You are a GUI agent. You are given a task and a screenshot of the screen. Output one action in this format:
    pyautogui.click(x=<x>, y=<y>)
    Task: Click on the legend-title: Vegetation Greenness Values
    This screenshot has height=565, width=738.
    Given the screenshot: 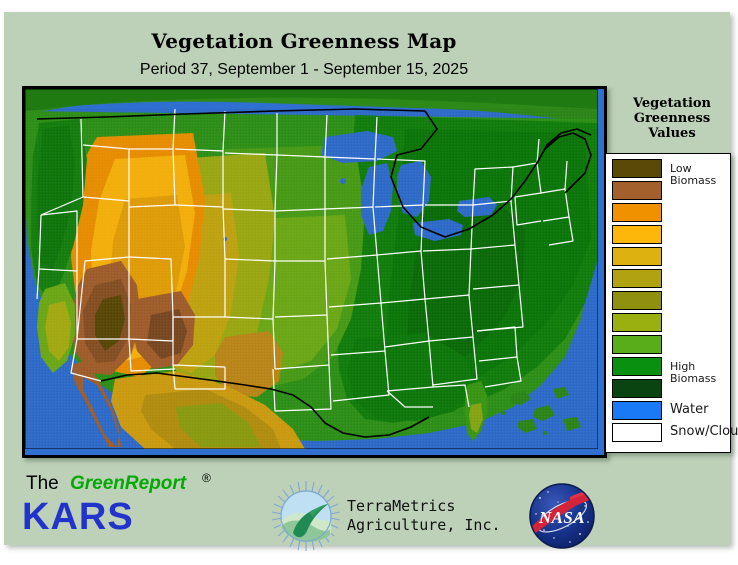 What is the action you would take?
    pyautogui.click(x=671, y=118)
    